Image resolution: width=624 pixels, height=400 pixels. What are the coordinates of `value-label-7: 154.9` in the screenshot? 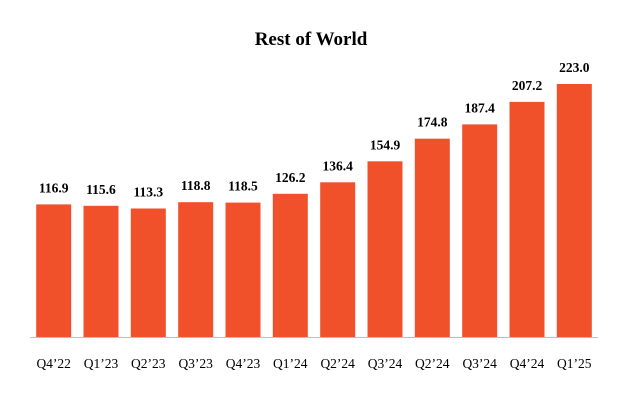 It's located at (385, 144).